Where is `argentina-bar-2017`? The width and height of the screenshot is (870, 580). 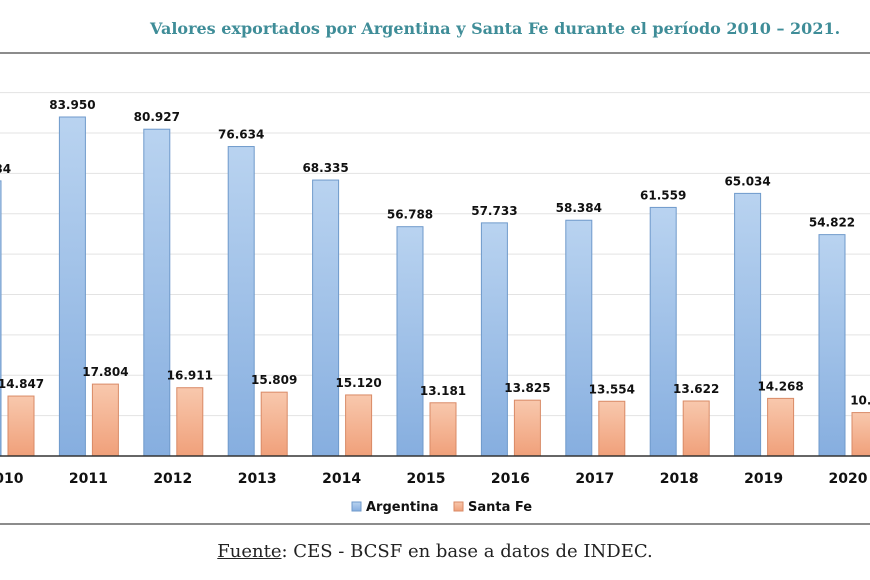
argentina-bar-2017 is located at coordinates (579, 338).